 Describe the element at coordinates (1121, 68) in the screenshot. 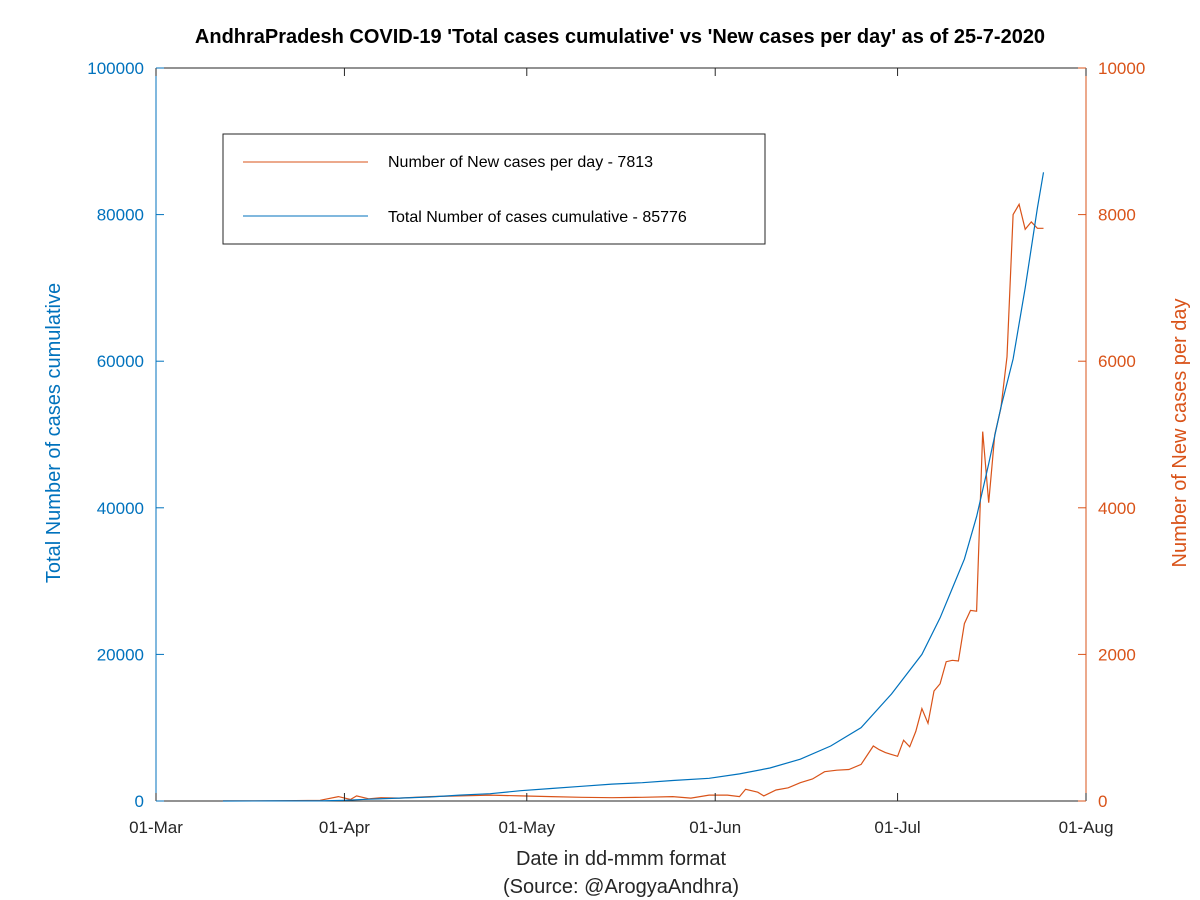

I see `y-right-tick-label: 10000` at that location.